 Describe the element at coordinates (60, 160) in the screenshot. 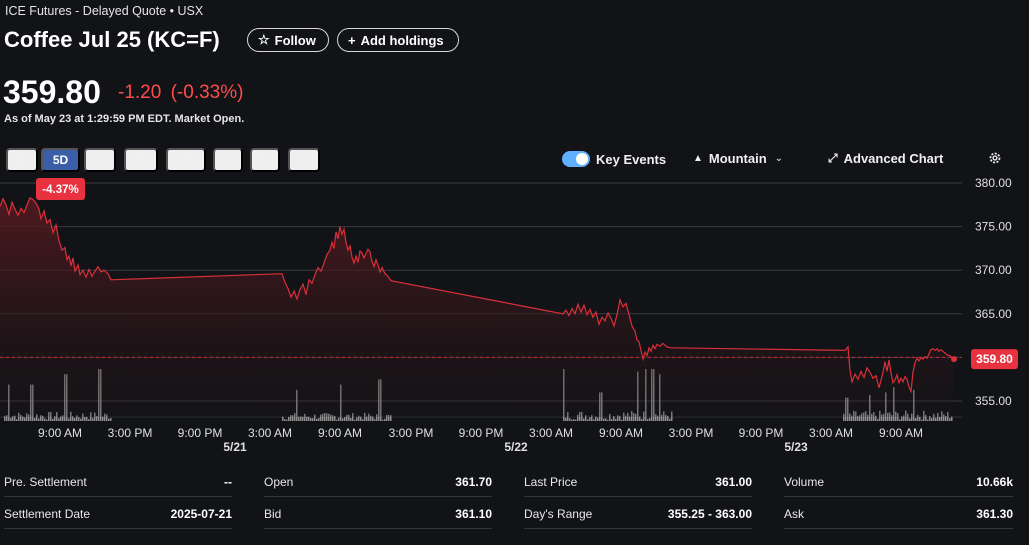

I see `range-5d: 5D` at that location.